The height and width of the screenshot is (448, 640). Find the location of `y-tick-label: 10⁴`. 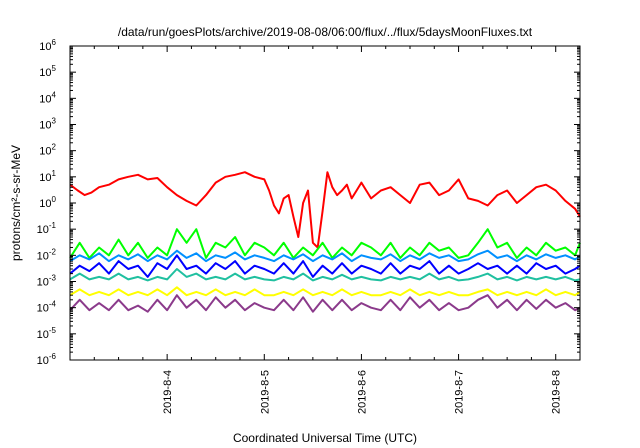

y-tick-label: 10⁴ is located at coordinates (47, 97).